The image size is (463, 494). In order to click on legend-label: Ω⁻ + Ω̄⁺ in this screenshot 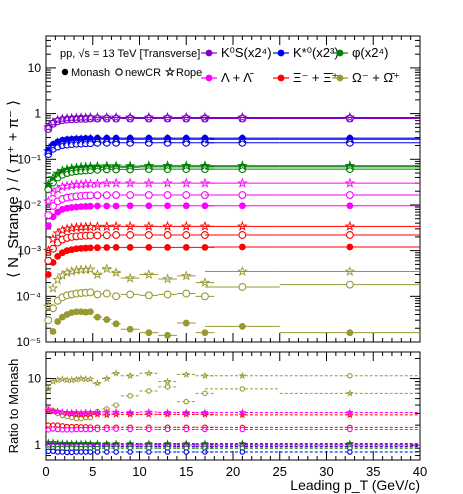, I will do `click(376, 77)`.